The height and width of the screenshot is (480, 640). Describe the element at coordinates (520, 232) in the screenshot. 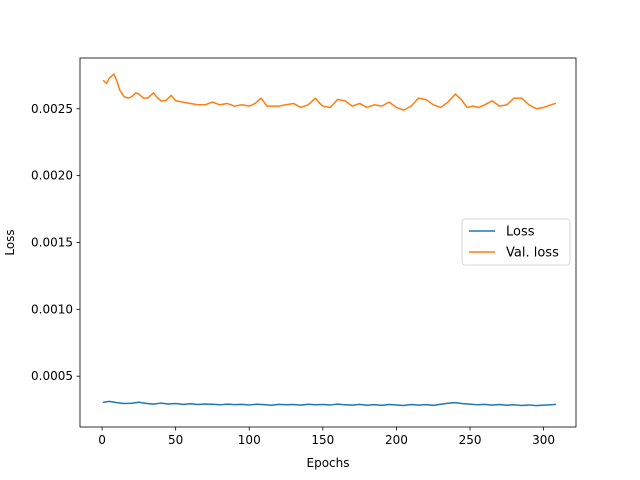

I see `legend-label-loss: Loss` at that location.